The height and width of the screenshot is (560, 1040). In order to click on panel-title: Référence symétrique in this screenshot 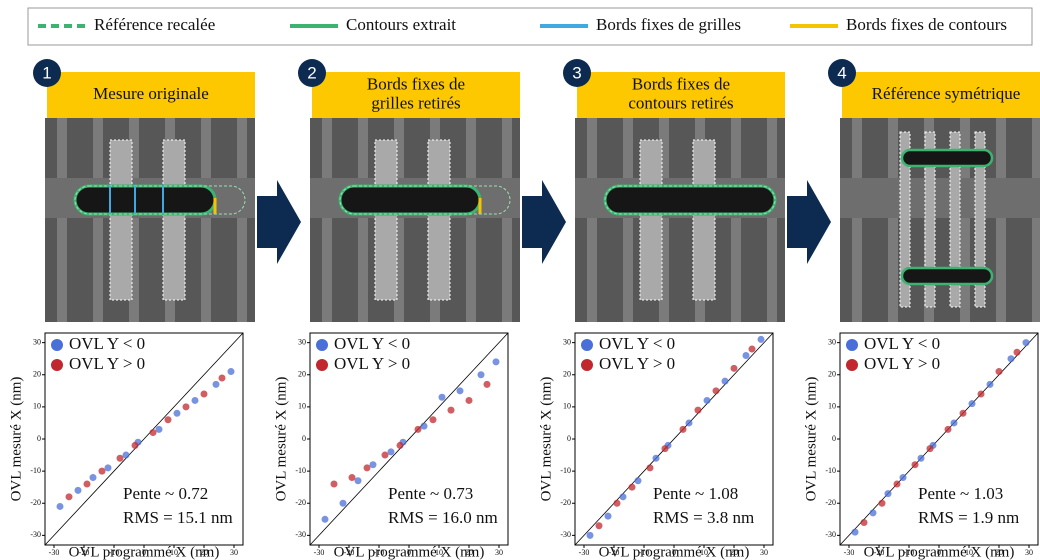, I will do `click(946, 93)`.